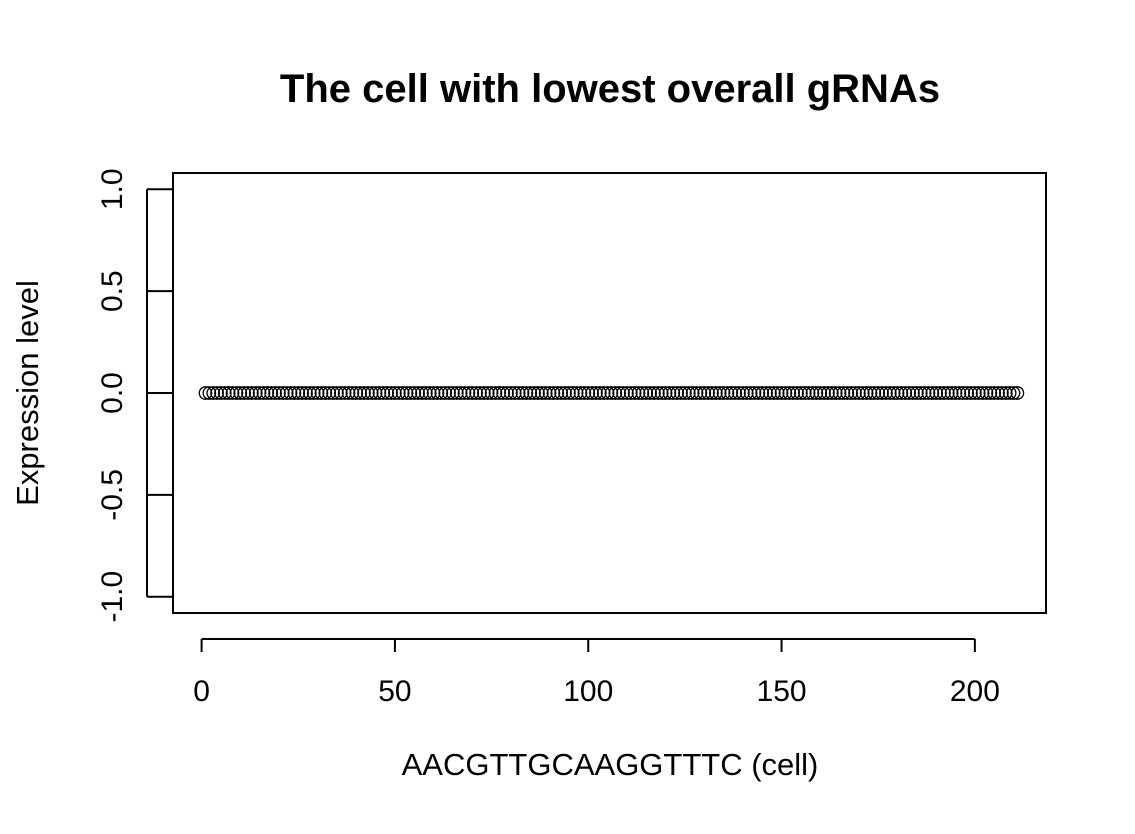 The width and height of the screenshot is (1135, 834). I want to click on x-tick-label: 100, so click(588, 691).